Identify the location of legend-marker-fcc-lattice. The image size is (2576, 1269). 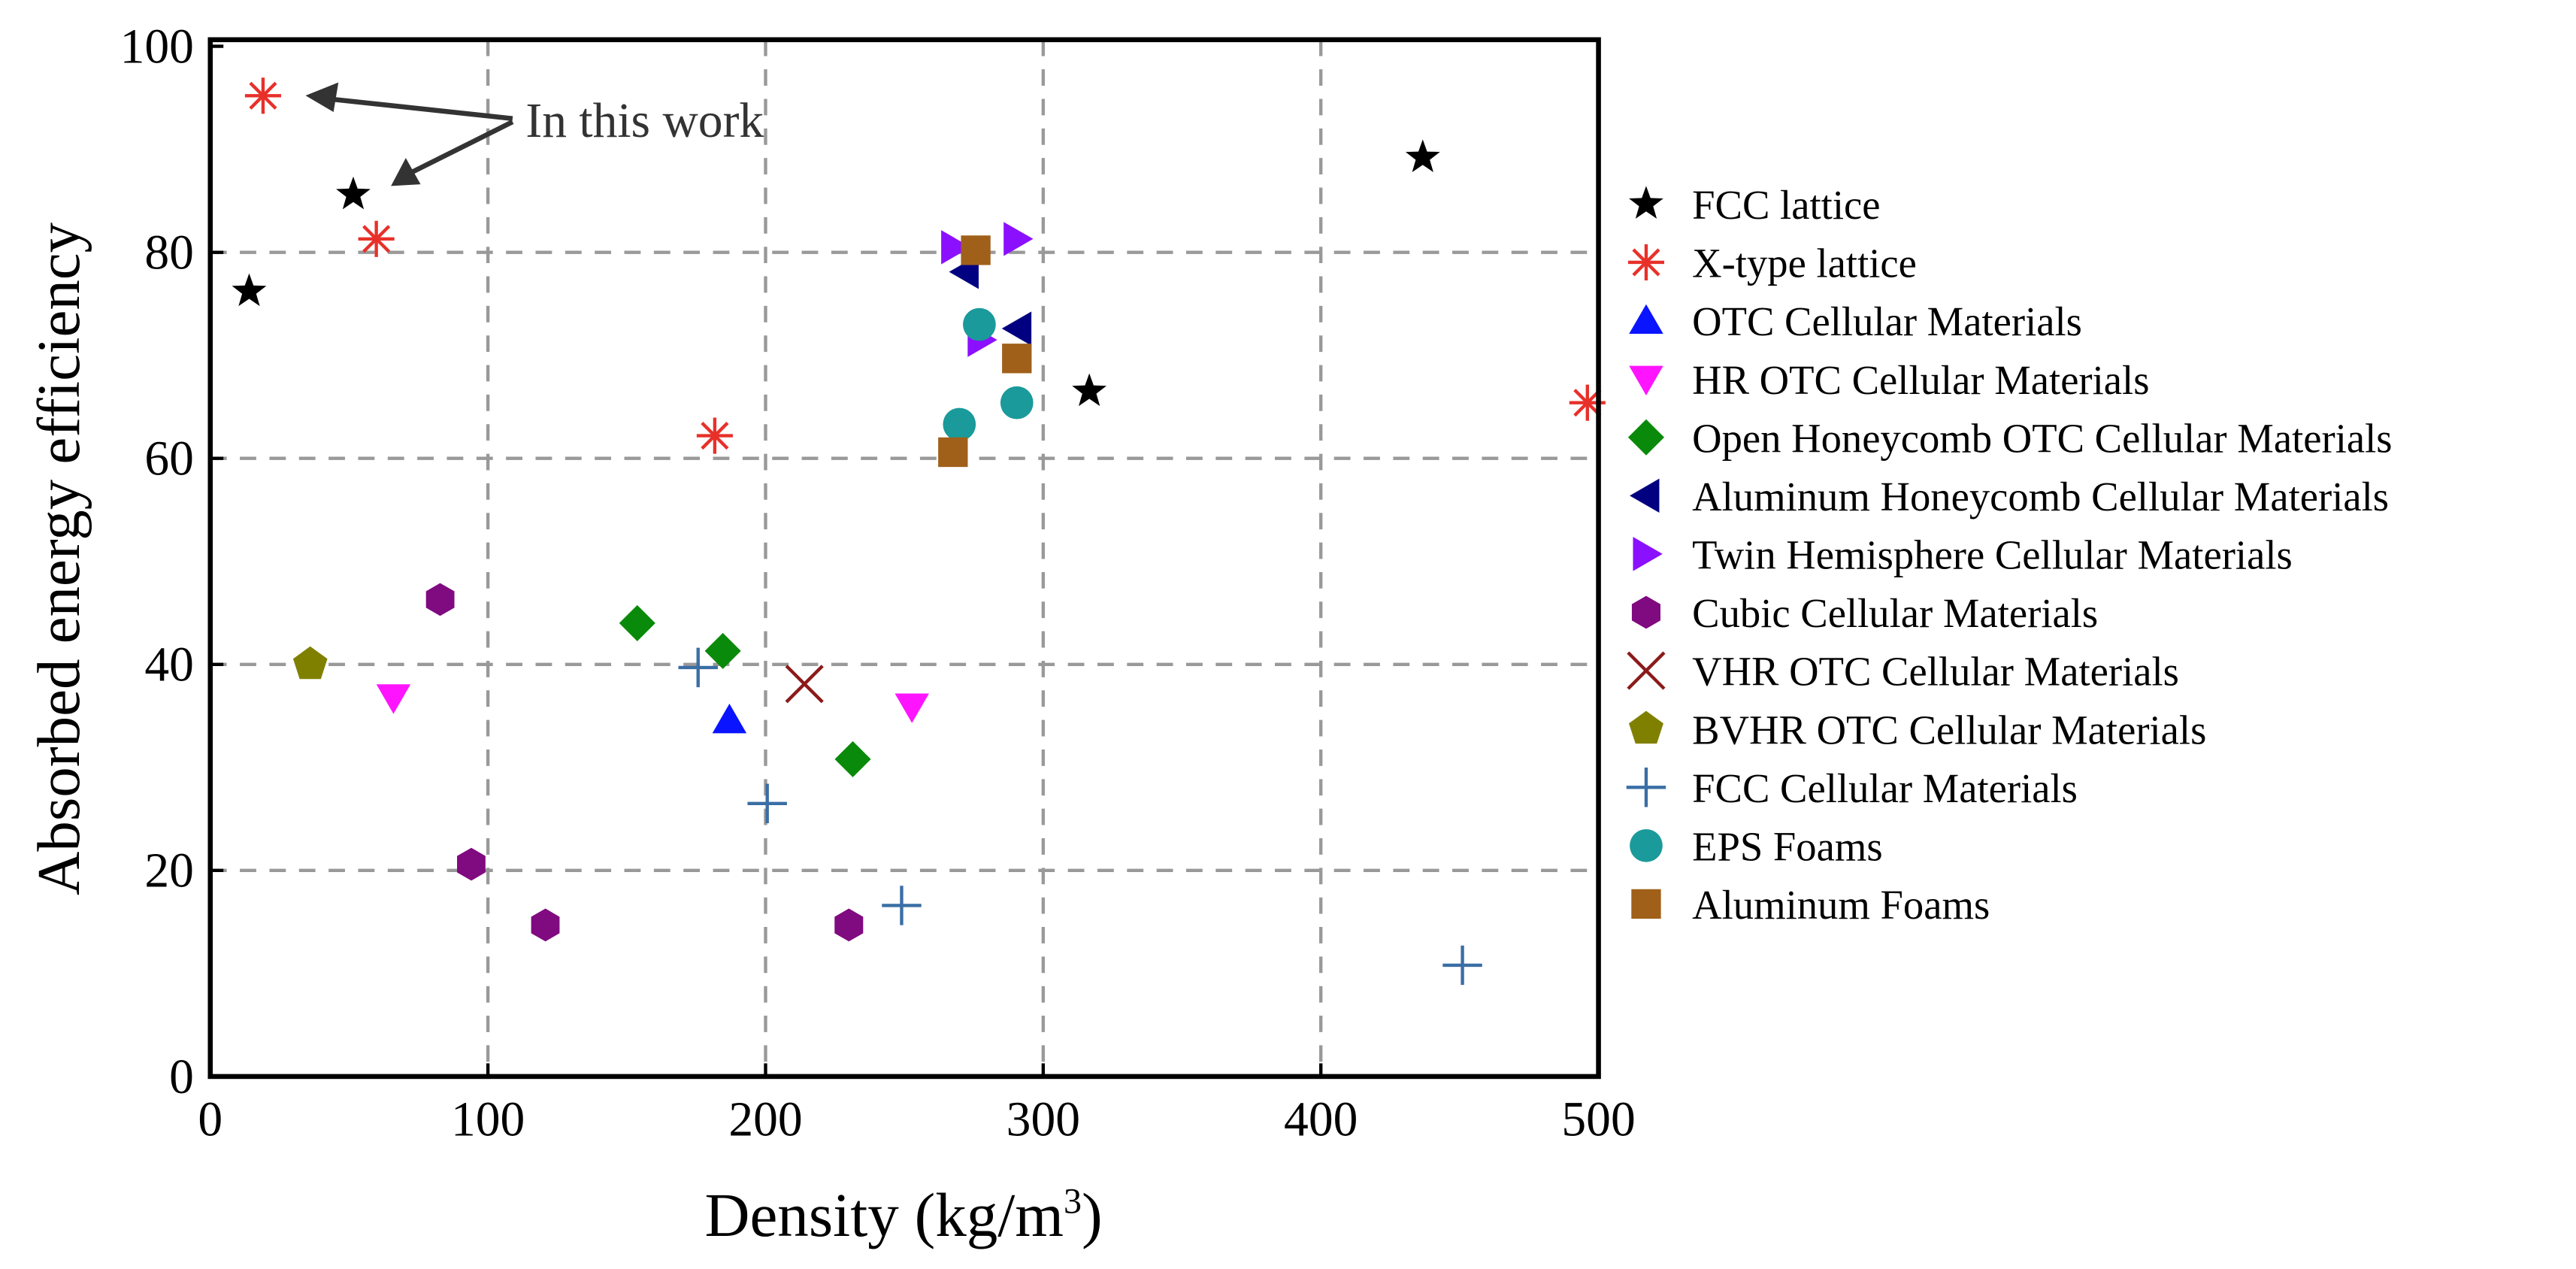
(1646, 202).